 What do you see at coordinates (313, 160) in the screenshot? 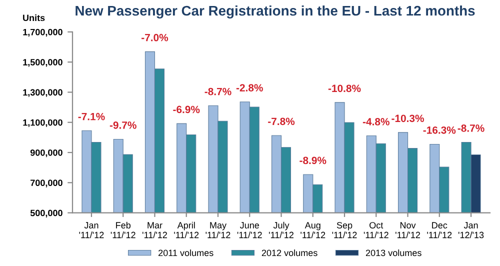
I see `annotation: -8.9%` at bounding box center [313, 160].